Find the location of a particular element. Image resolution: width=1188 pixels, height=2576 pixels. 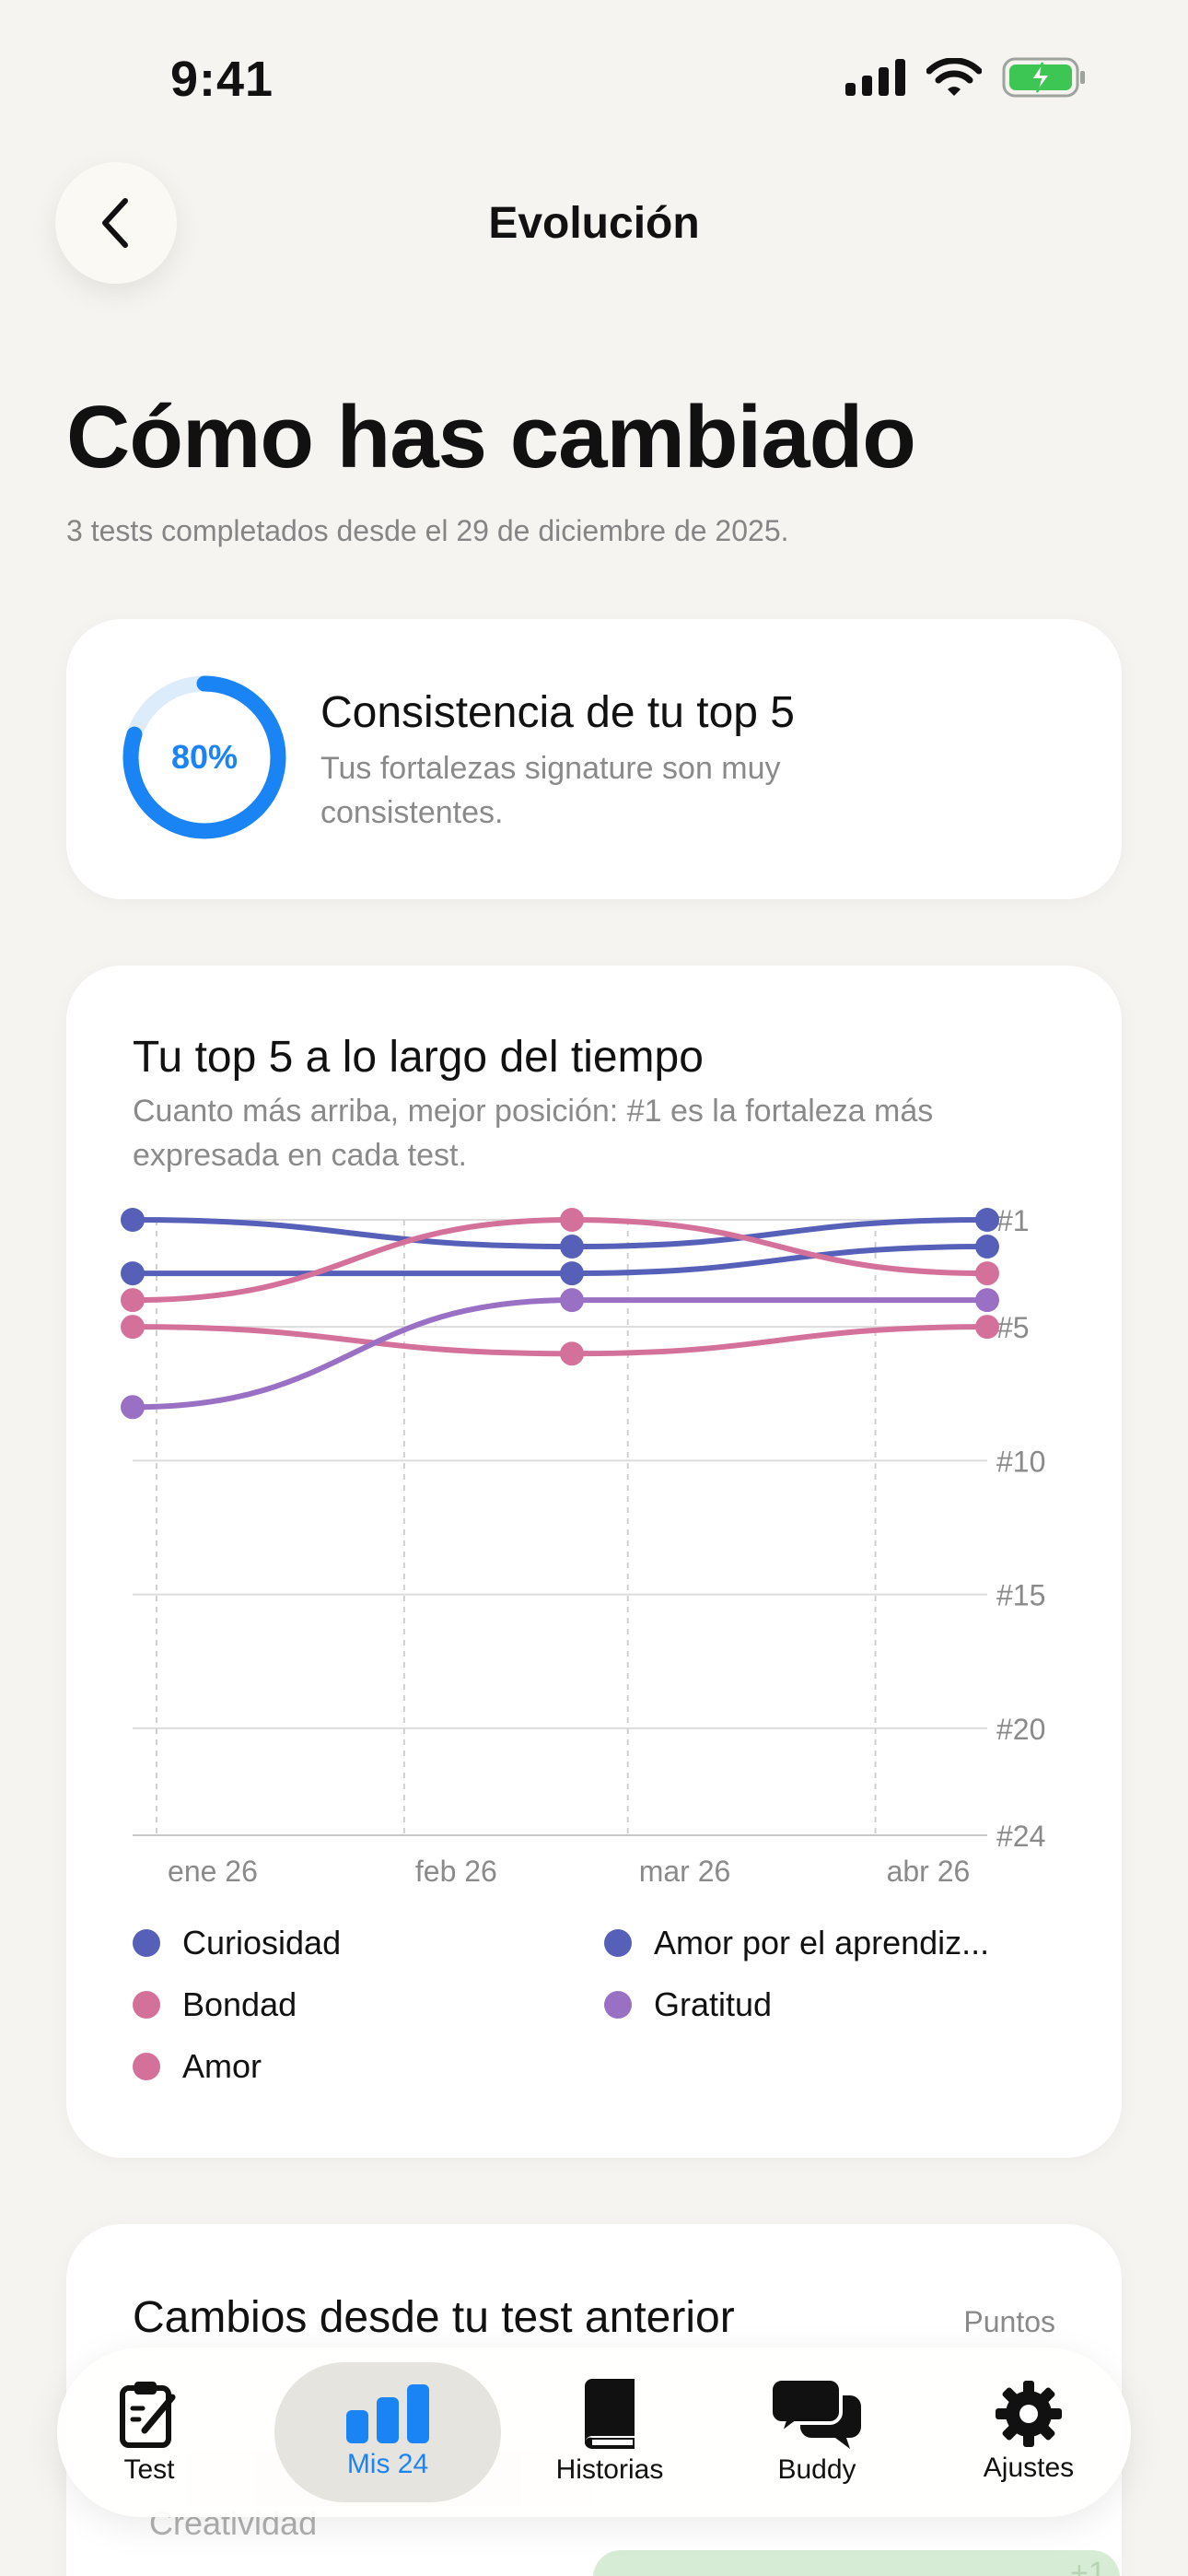

status-icons is located at coordinates (966, 77).